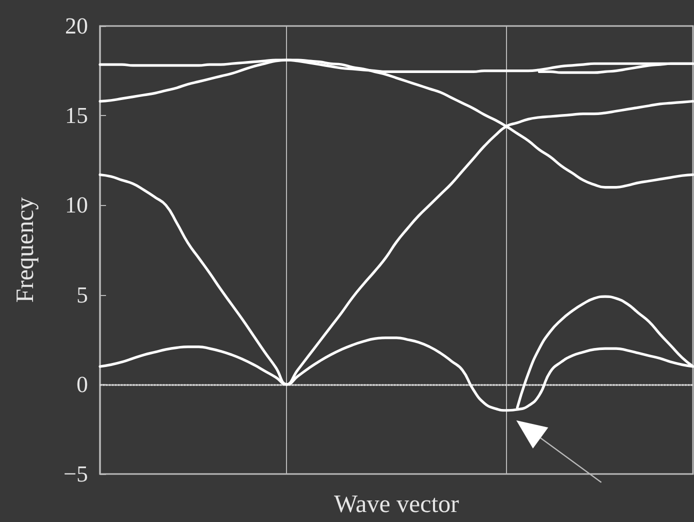 This screenshot has height=522, width=694. Describe the element at coordinates (25, 249) in the screenshot. I see `y-axis-title: Frequency` at that location.